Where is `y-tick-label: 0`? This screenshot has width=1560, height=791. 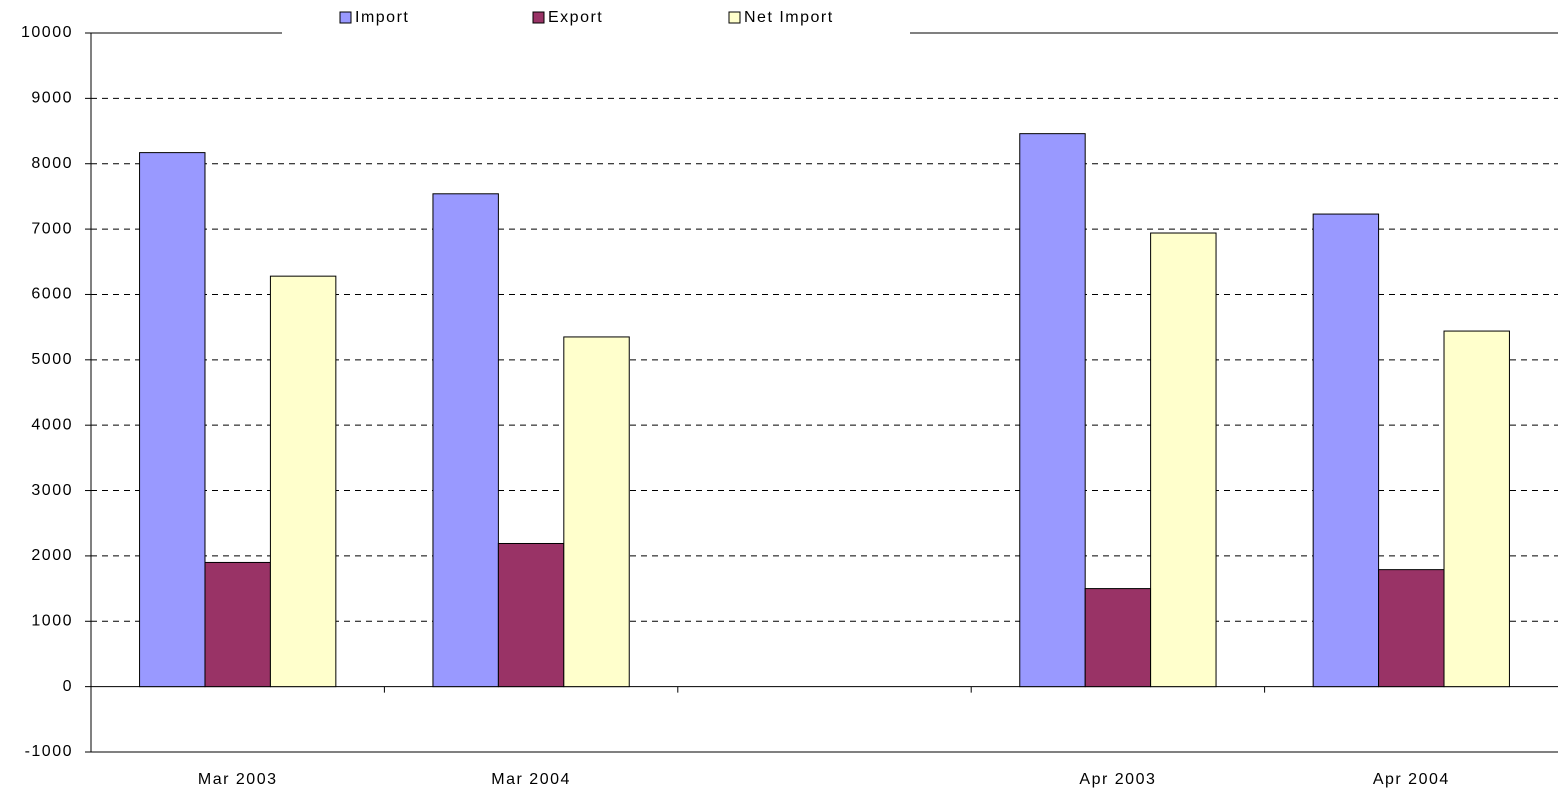
y-tick-label: 0 is located at coordinates (68, 686).